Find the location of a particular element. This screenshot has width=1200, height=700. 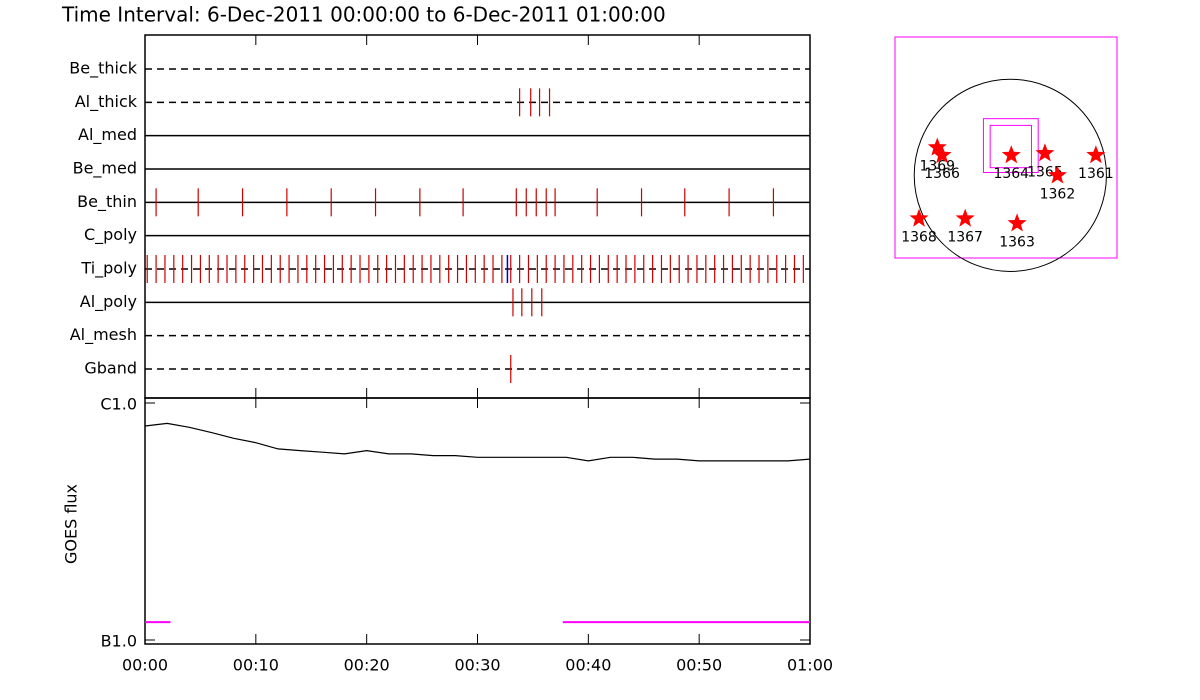

region-label: 1368 is located at coordinates (919, 238).